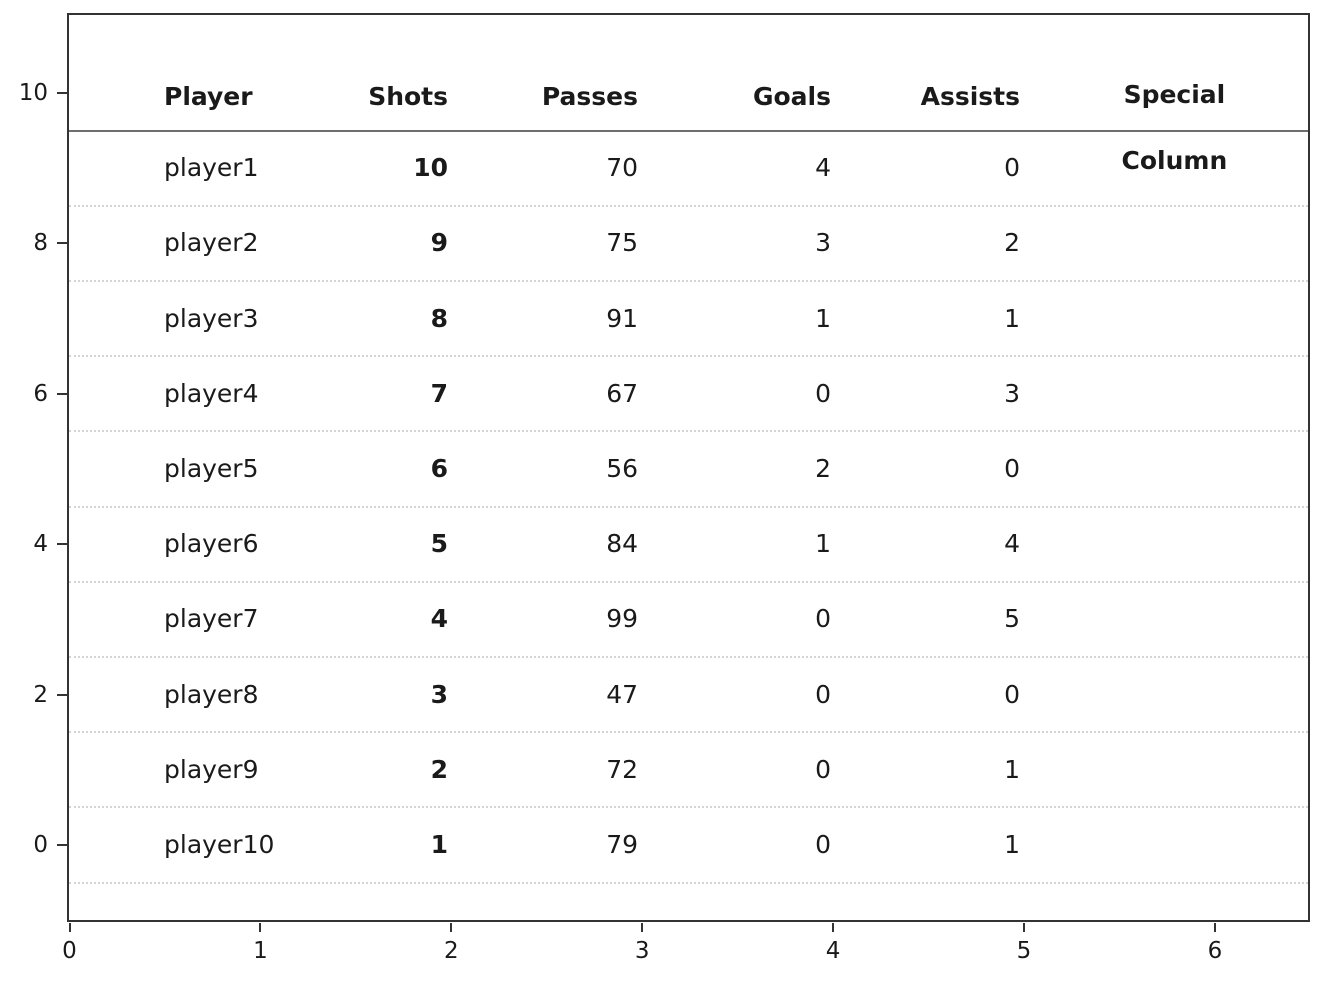 This screenshot has width=1326, height=986. What do you see at coordinates (589, 96) in the screenshot?
I see `column-header-passes: Passes` at bounding box center [589, 96].